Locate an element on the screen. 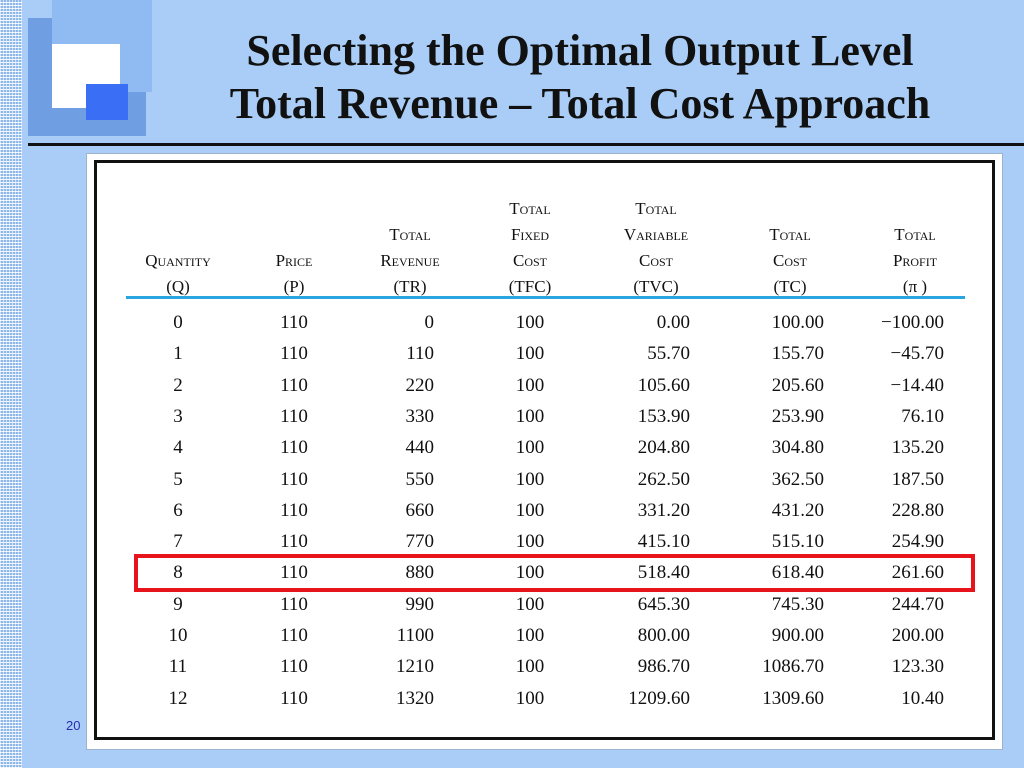 This screenshot has height=768, width=1024. cell-total-cost: 362.50 is located at coordinates (797, 479).